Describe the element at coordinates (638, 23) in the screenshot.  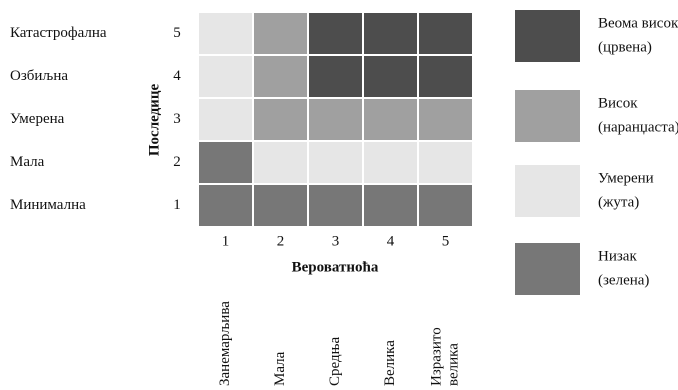
I see `legend-label: Веома висок` at that location.